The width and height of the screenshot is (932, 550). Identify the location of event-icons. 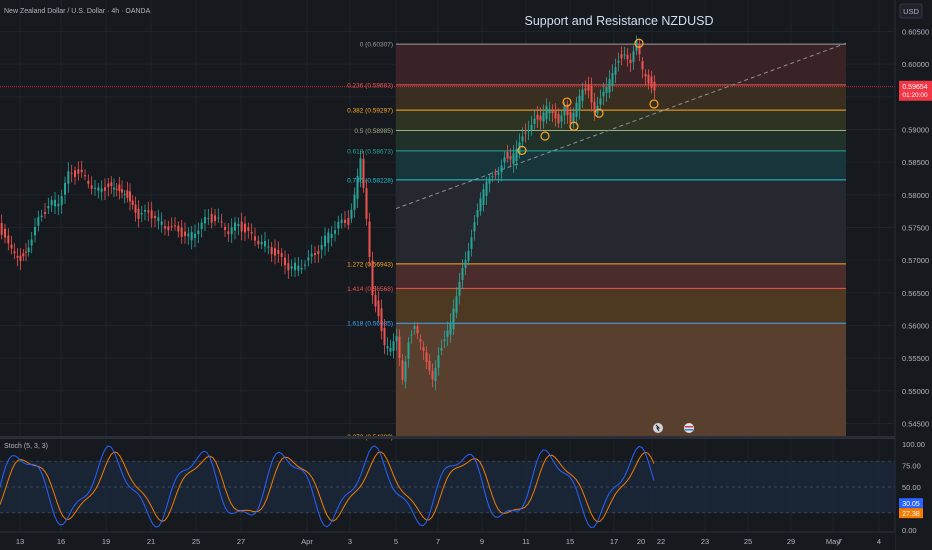
(673, 428).